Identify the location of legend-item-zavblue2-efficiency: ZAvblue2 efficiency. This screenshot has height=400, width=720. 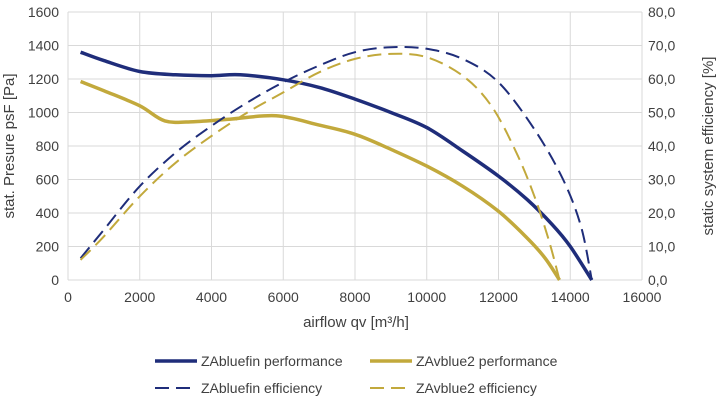
(453, 388).